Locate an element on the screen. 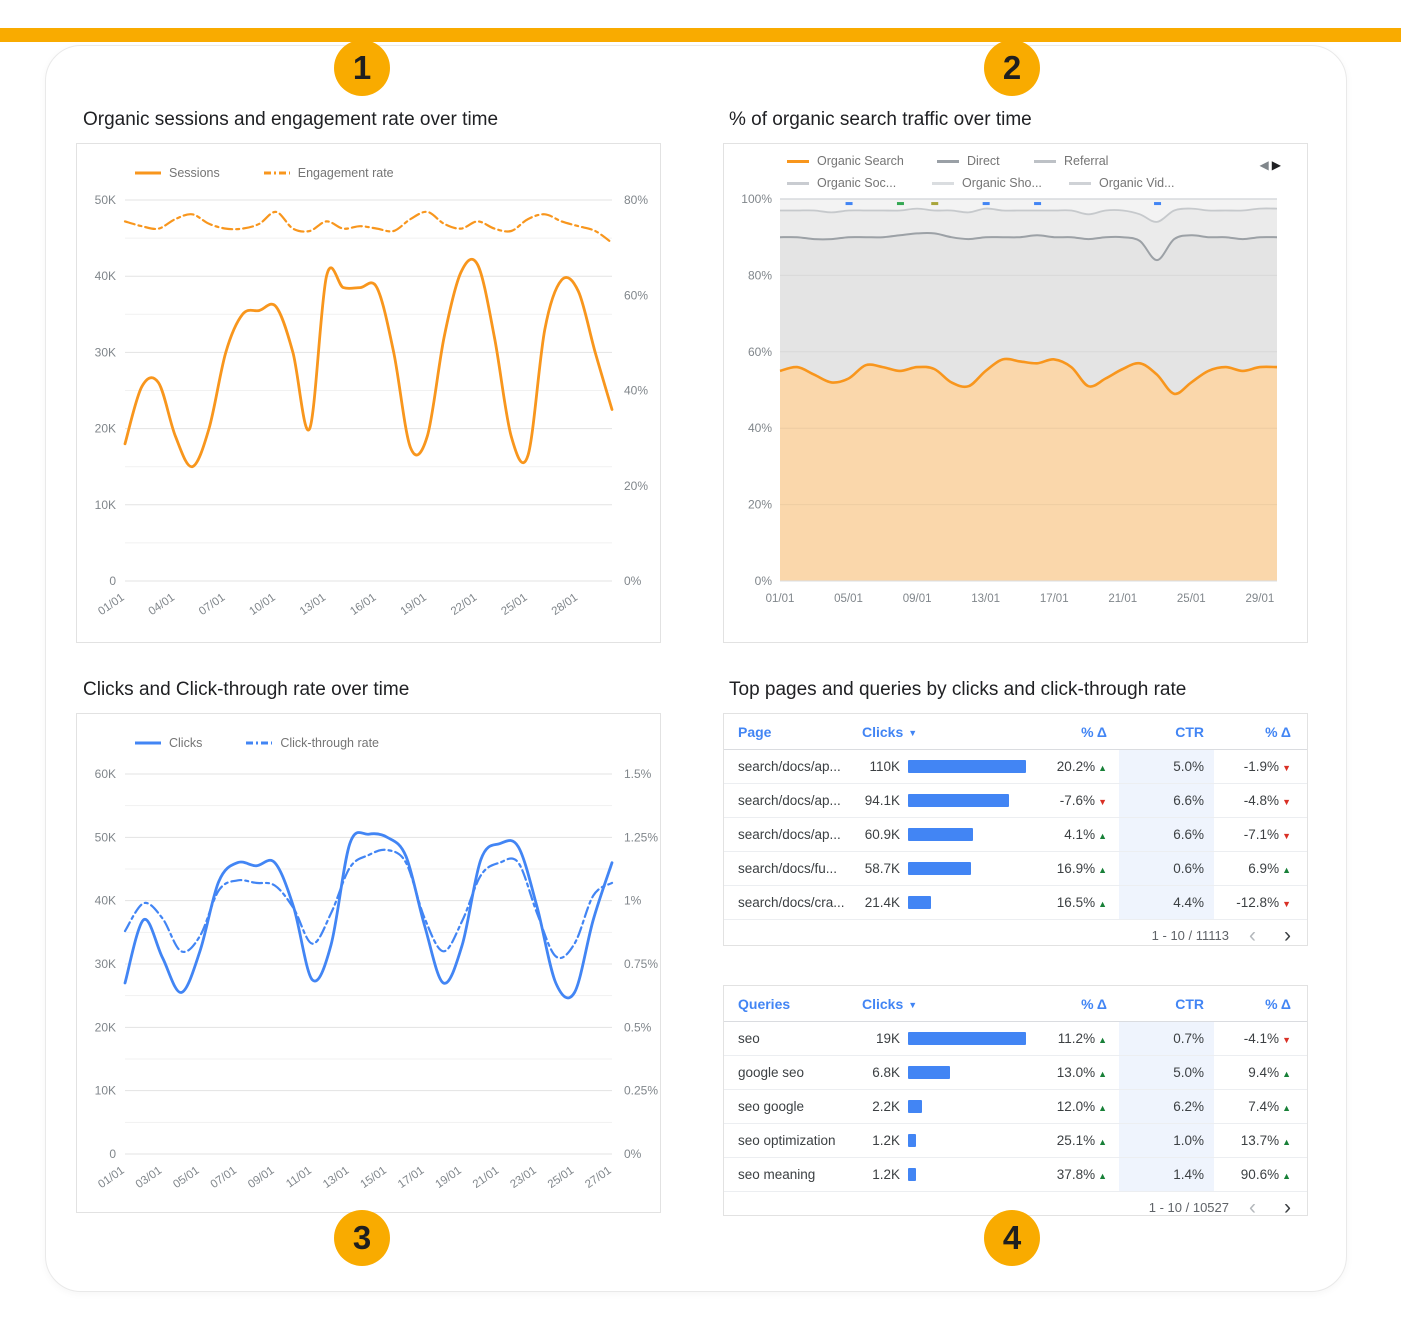 This screenshot has height=1330, width=1401. left-axis-labels: 0 10K 20K 30K 40K 50K is located at coordinates (106, 390).